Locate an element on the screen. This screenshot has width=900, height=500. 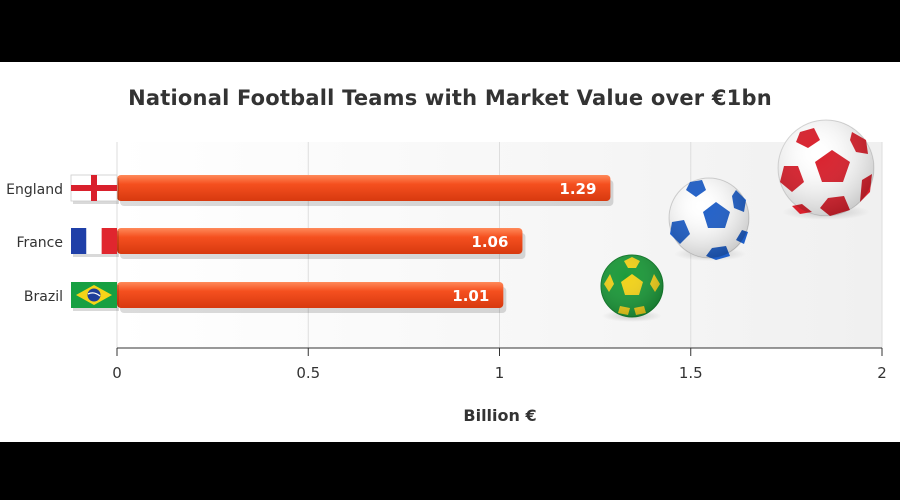
y-category-label: France is located at coordinates (39, 243).